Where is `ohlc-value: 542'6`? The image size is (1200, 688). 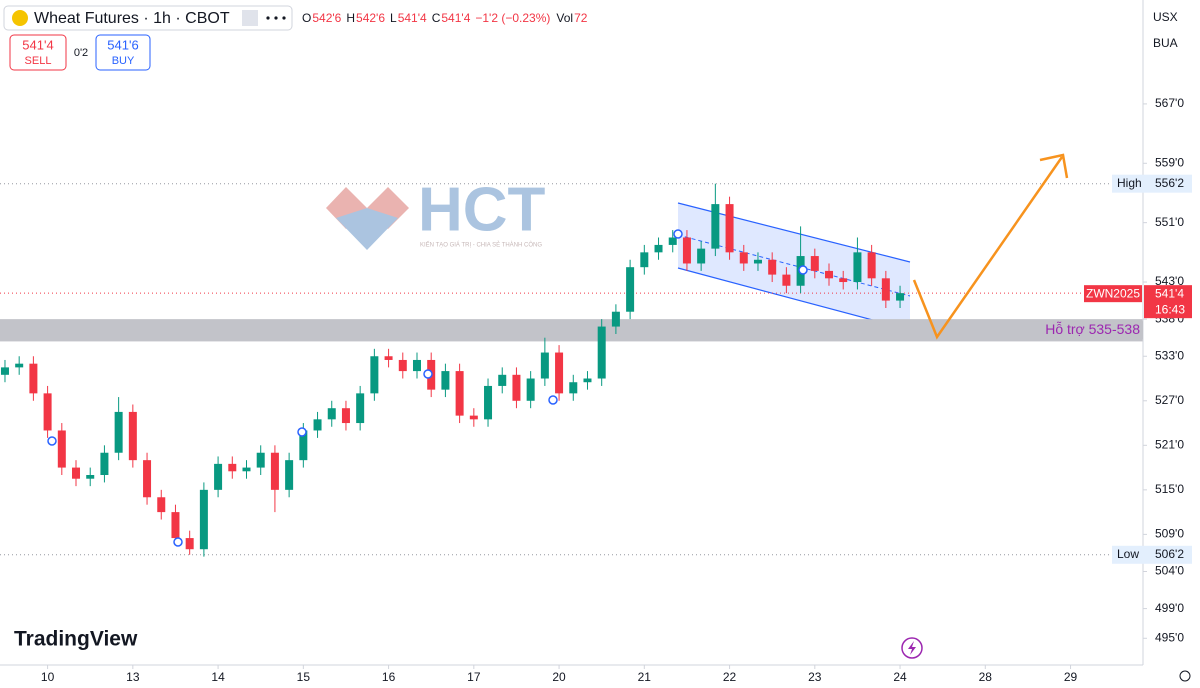
ohlc-value: 542'6 is located at coordinates (326, 18).